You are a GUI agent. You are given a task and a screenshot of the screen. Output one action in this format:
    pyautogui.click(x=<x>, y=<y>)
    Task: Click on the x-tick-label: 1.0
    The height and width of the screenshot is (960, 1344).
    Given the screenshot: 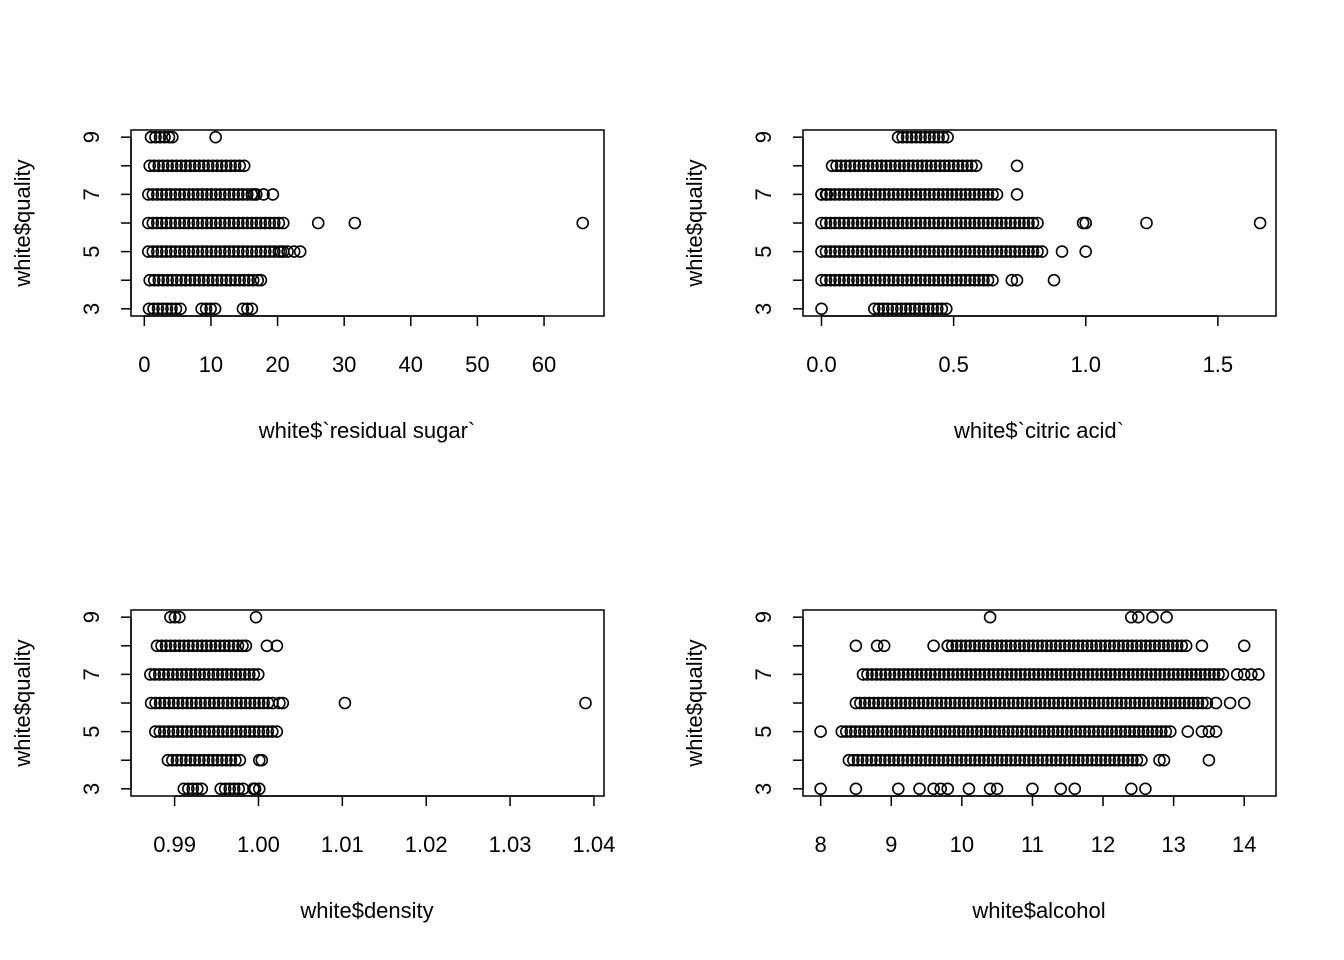 What is the action you would take?
    pyautogui.click(x=1085, y=364)
    